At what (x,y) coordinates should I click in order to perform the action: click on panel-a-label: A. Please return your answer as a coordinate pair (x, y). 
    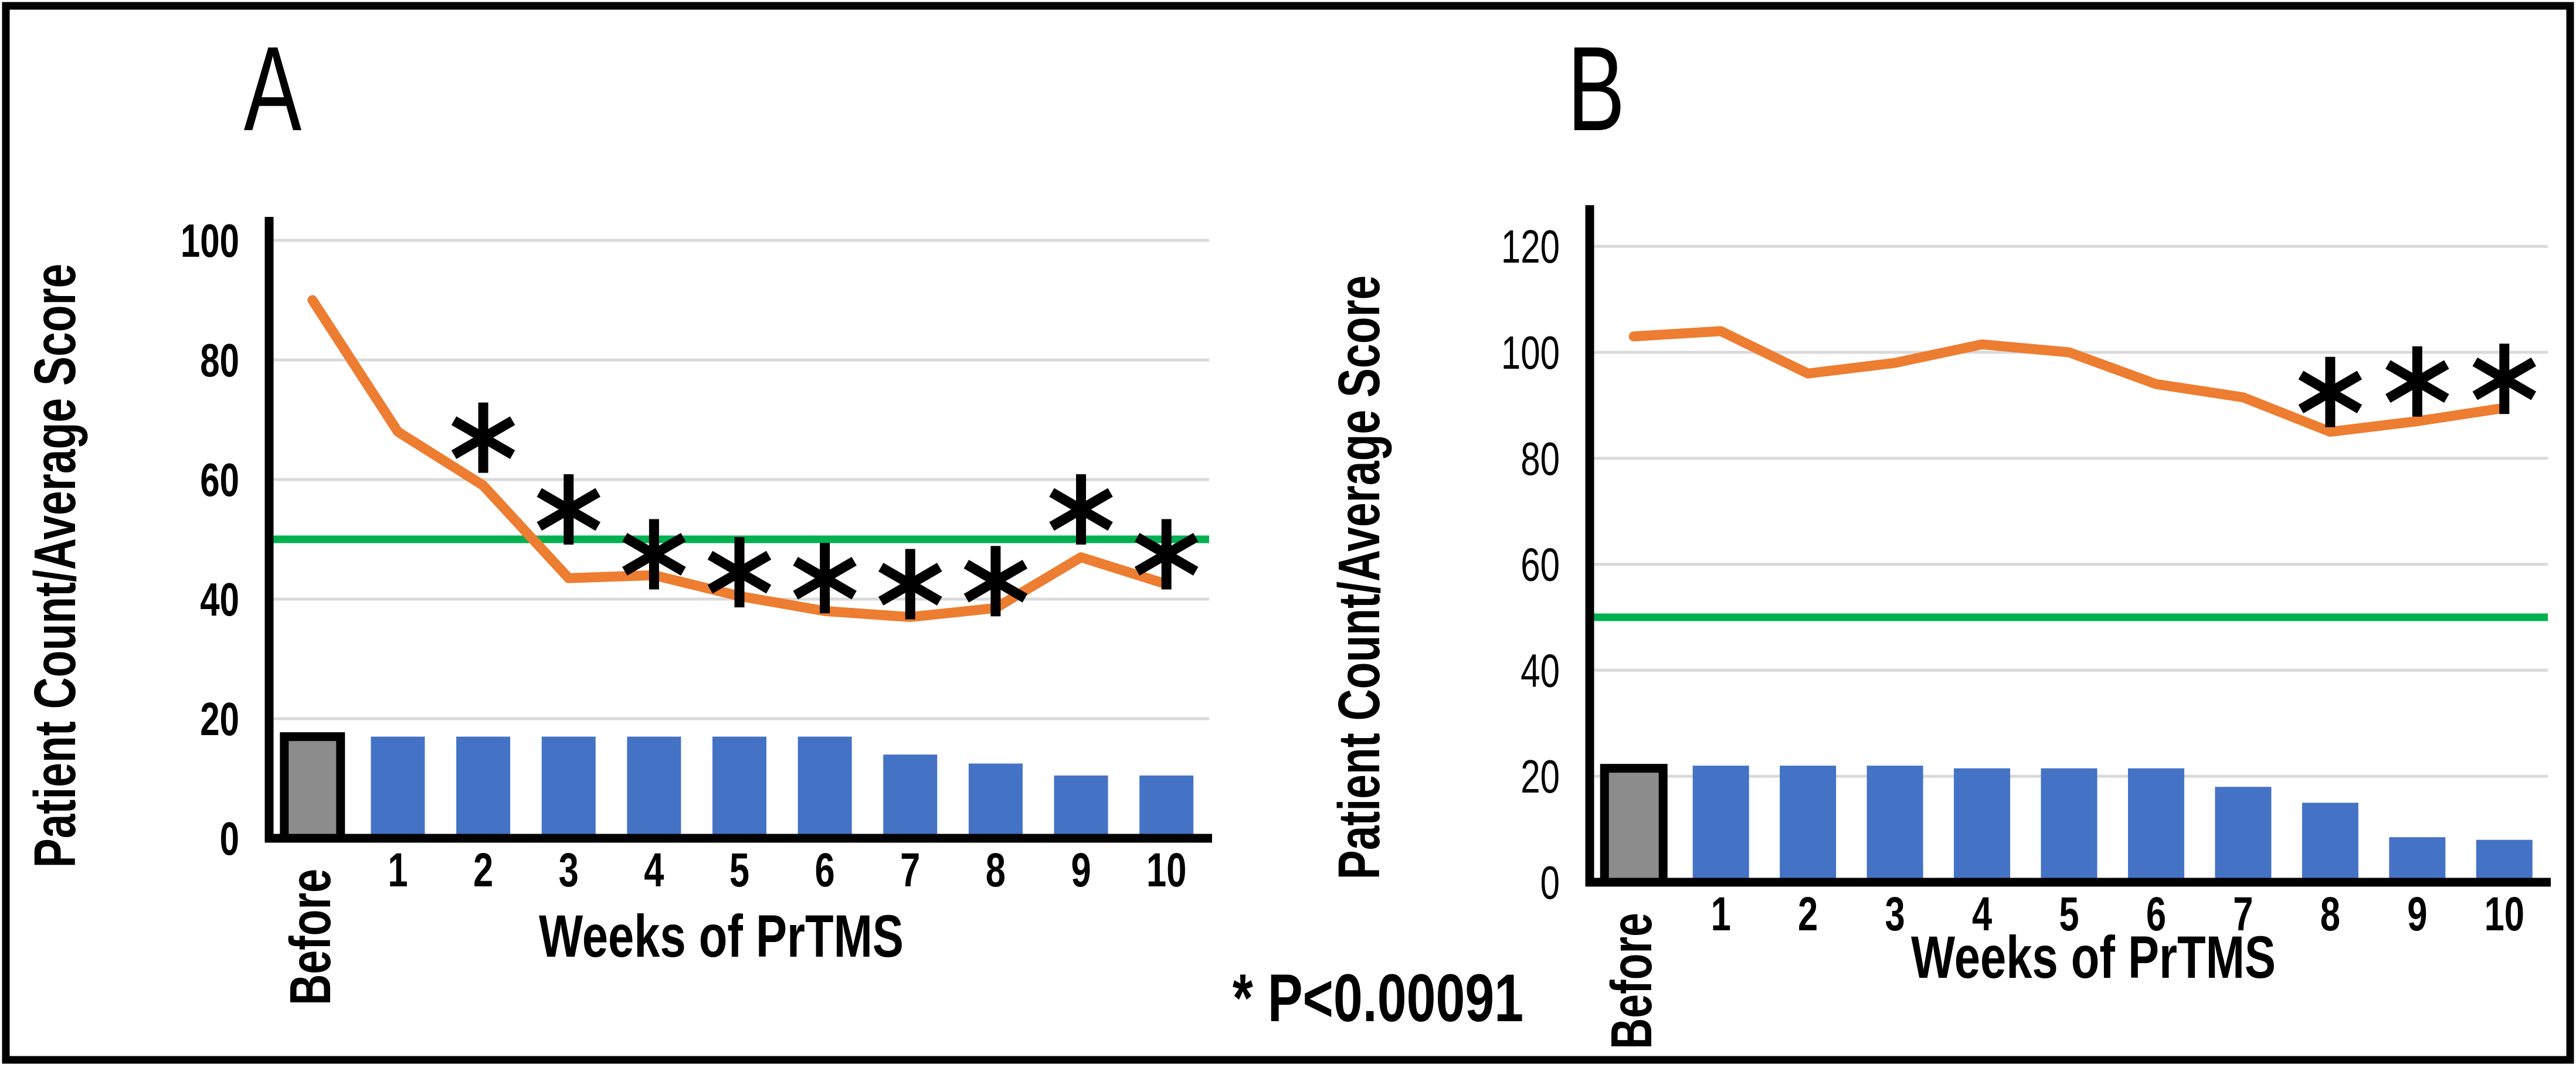
    Looking at the image, I should click on (272, 88).